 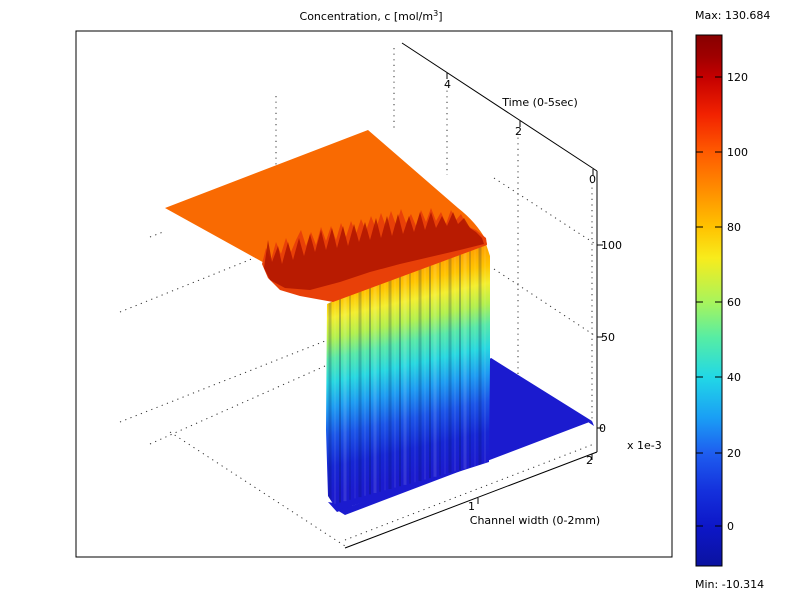 I want to click on plot-title: Concentration, c [mol/m3], so click(x=371, y=16).